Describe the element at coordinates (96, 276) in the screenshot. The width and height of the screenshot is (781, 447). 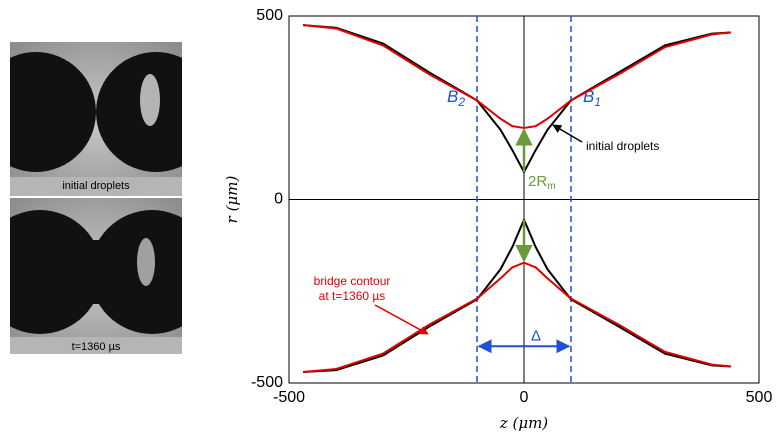
I see `photo-bridge` at that location.